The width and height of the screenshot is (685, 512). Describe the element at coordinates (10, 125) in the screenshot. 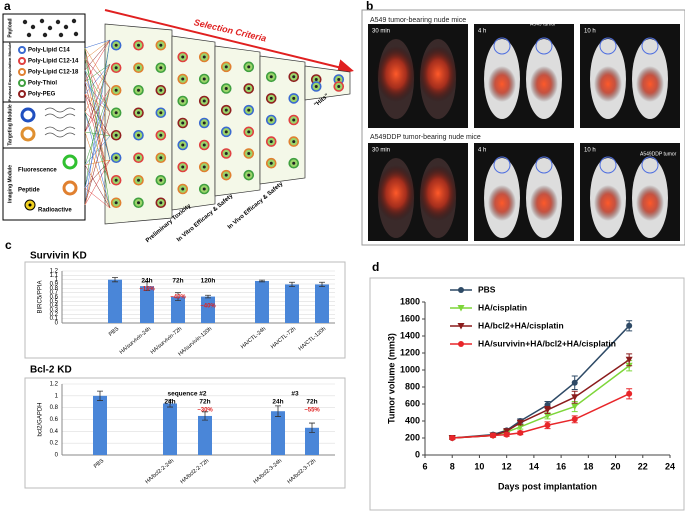

I see `module-label: Targeting Module` at that location.